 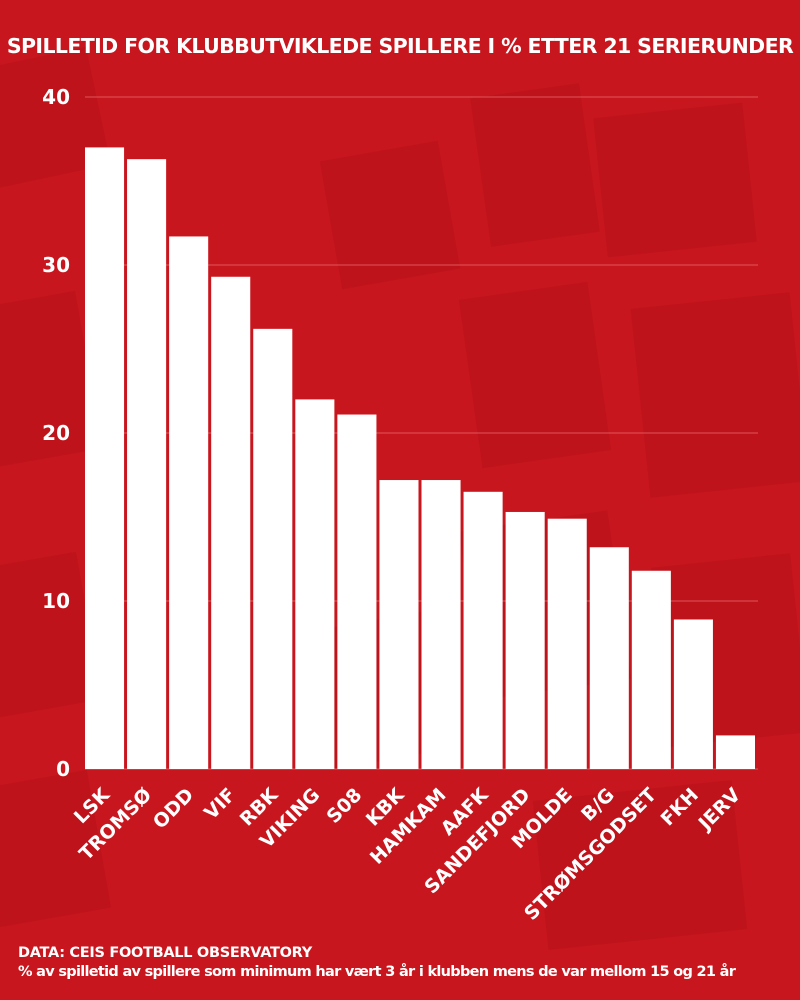 I want to click on bar-viking, so click(x=315, y=584).